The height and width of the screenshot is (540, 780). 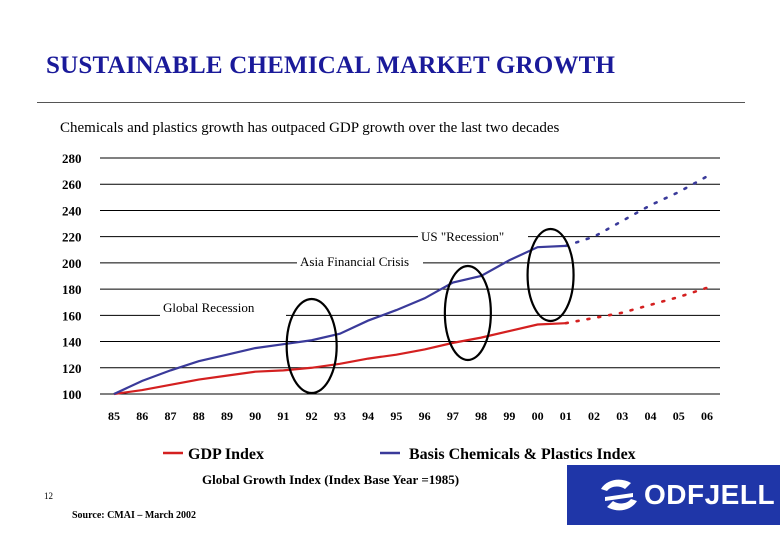 I want to click on y-tick-label: 280, so click(x=72, y=158).